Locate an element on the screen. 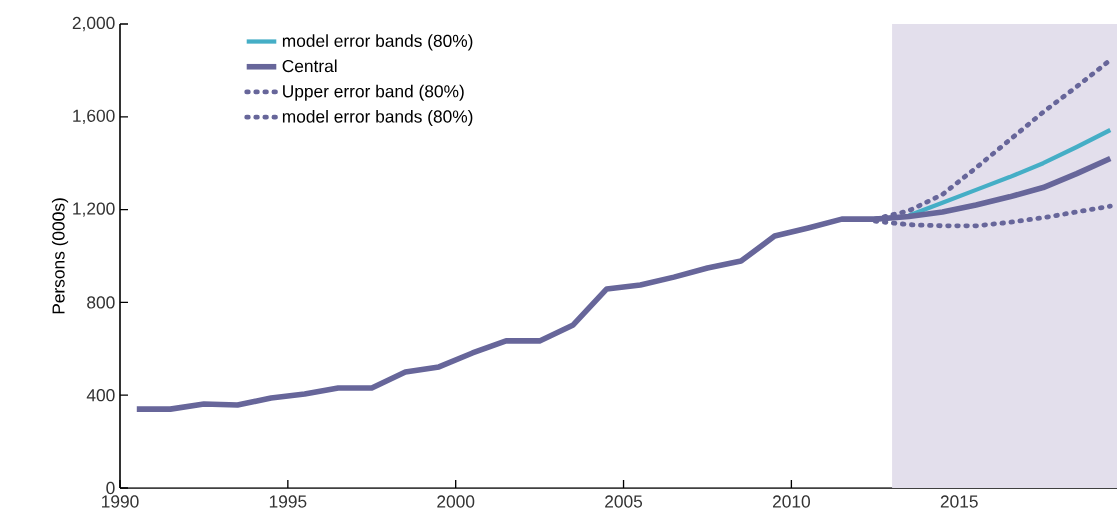 The image size is (1117, 529). y-tick-label: 1,200 is located at coordinates (94, 209).